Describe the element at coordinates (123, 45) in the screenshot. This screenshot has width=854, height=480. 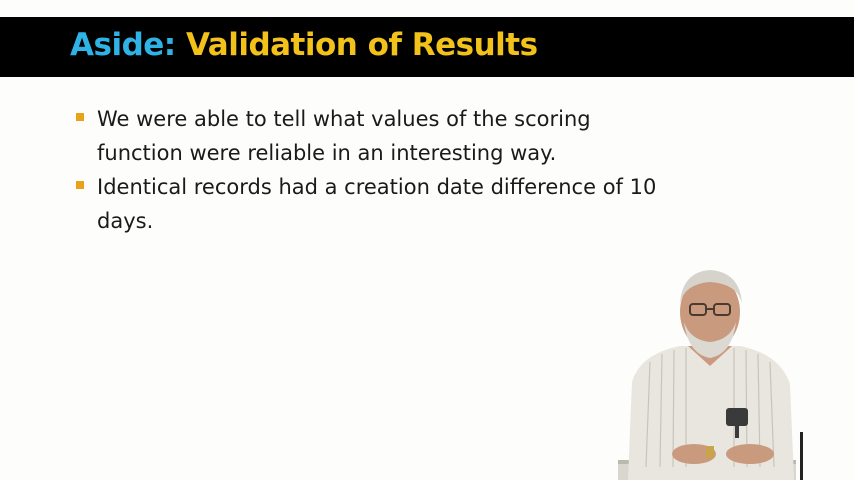
I see `slide-title-prefix: Aside:` at that location.